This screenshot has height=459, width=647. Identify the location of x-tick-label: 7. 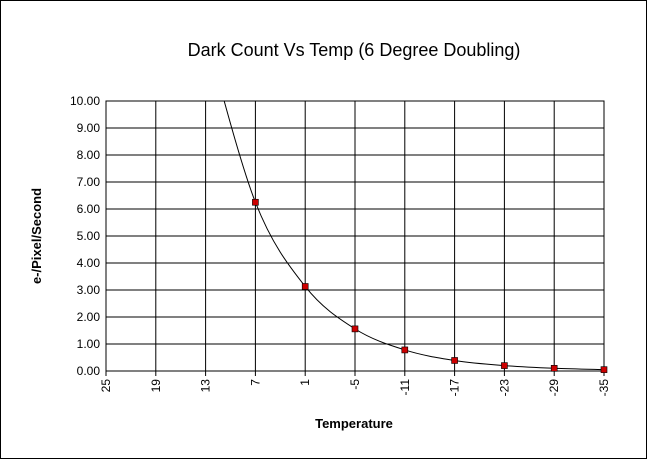
(255, 382).